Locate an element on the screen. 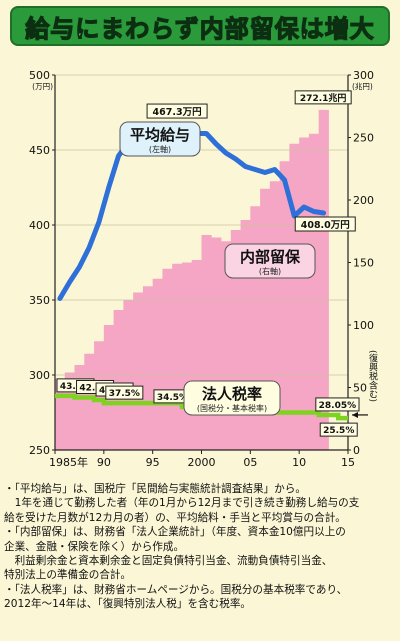  last-retained-label-box is located at coordinates (323, 97).